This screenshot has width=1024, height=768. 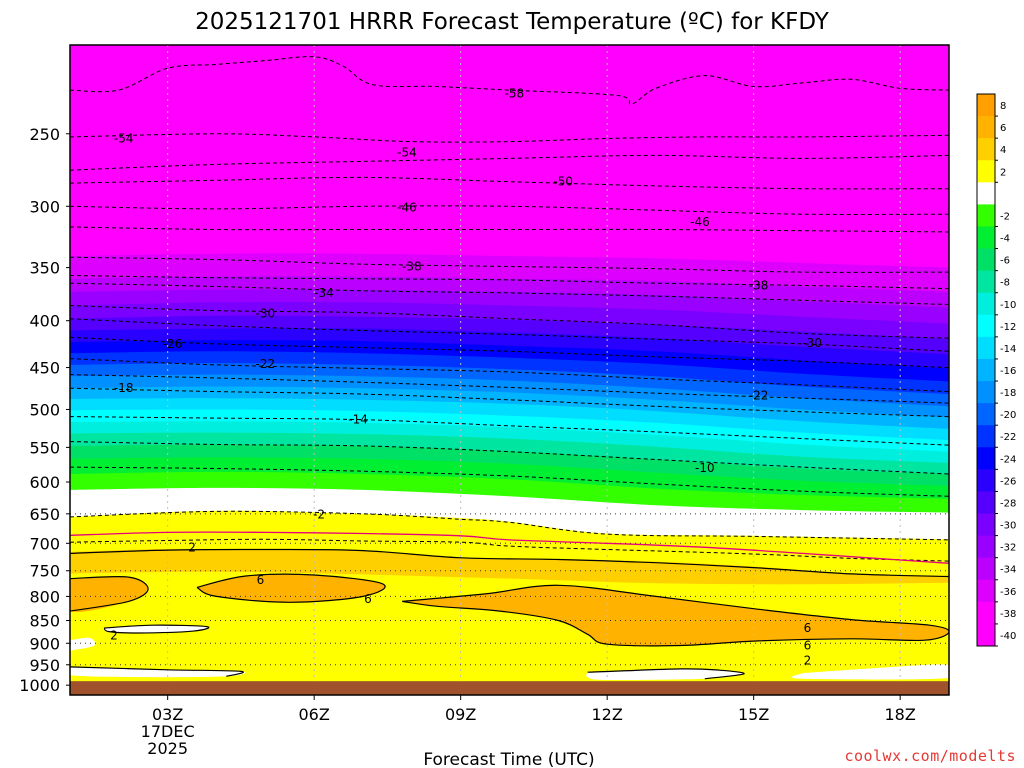 What do you see at coordinates (607, 714) in the screenshot?
I see `x-tick-label: 12Z` at bounding box center [607, 714].